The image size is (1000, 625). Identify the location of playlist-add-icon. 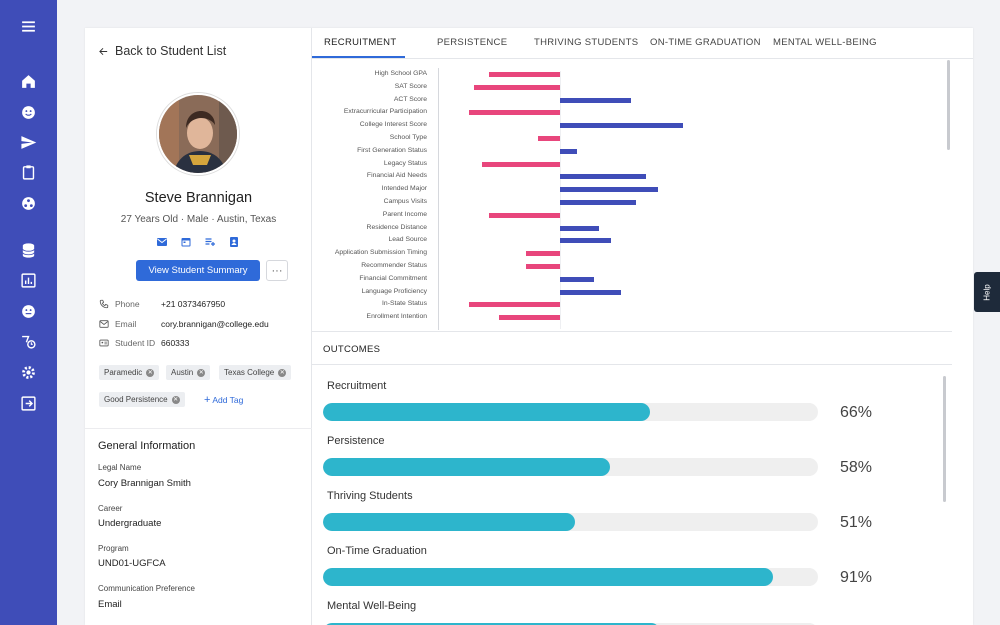
(209, 241).